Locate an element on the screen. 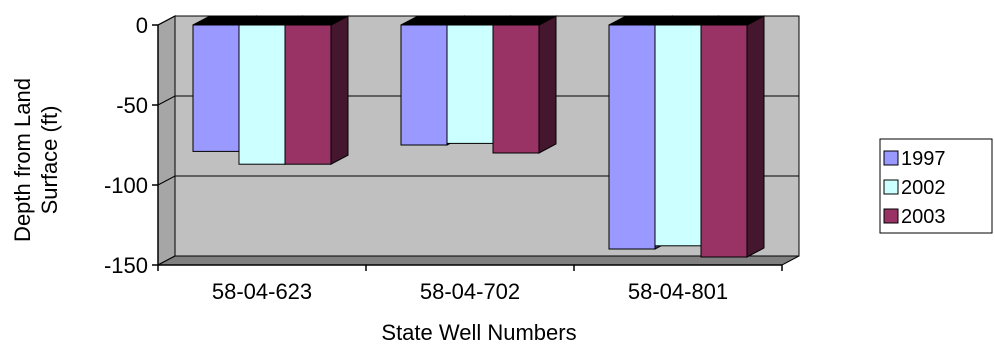 The image size is (995, 356). legend-label-2002: 2002 is located at coordinates (923, 188).